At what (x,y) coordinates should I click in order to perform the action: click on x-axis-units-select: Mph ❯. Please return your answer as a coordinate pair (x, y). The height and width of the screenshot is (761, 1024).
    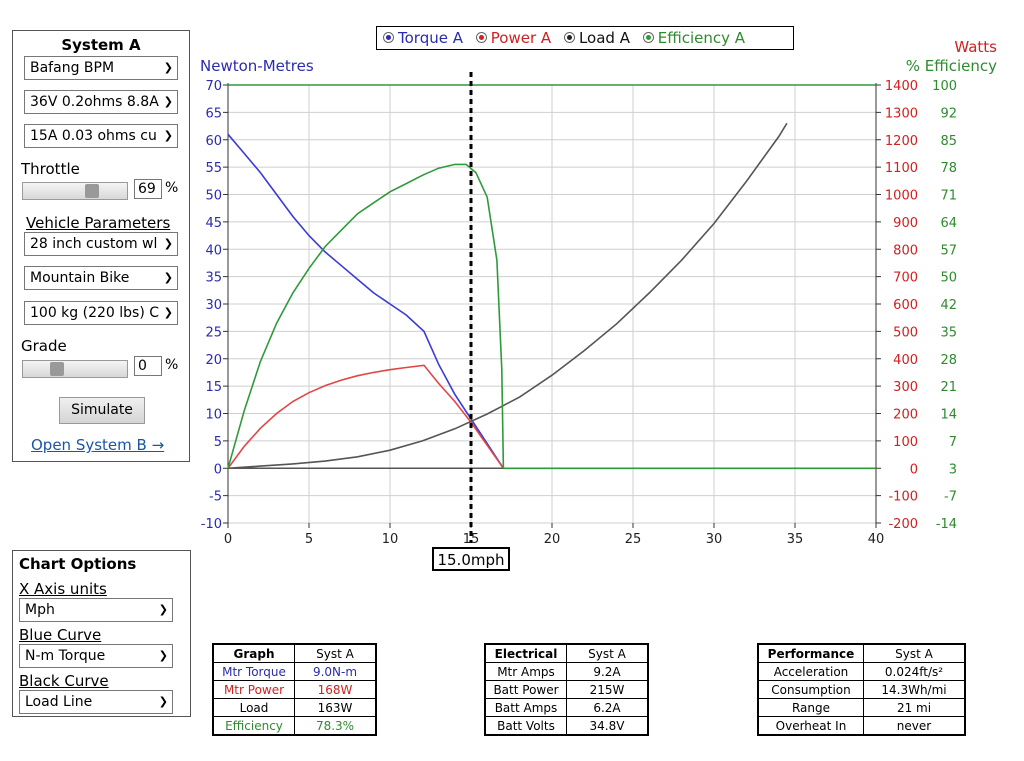
    Looking at the image, I should click on (96, 610).